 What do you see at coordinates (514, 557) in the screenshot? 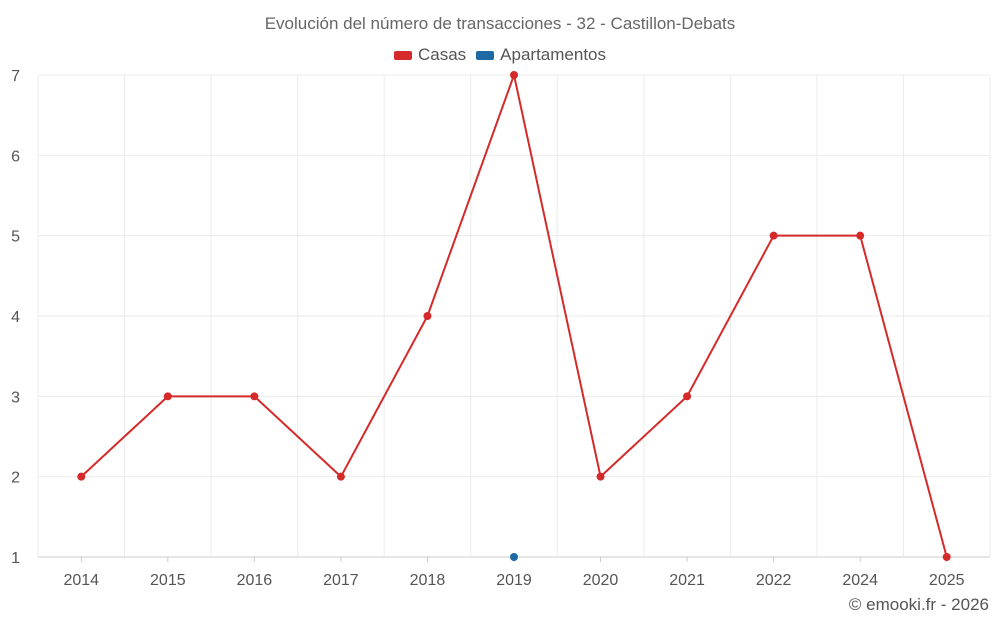
I see `data-point-apartamentos` at bounding box center [514, 557].